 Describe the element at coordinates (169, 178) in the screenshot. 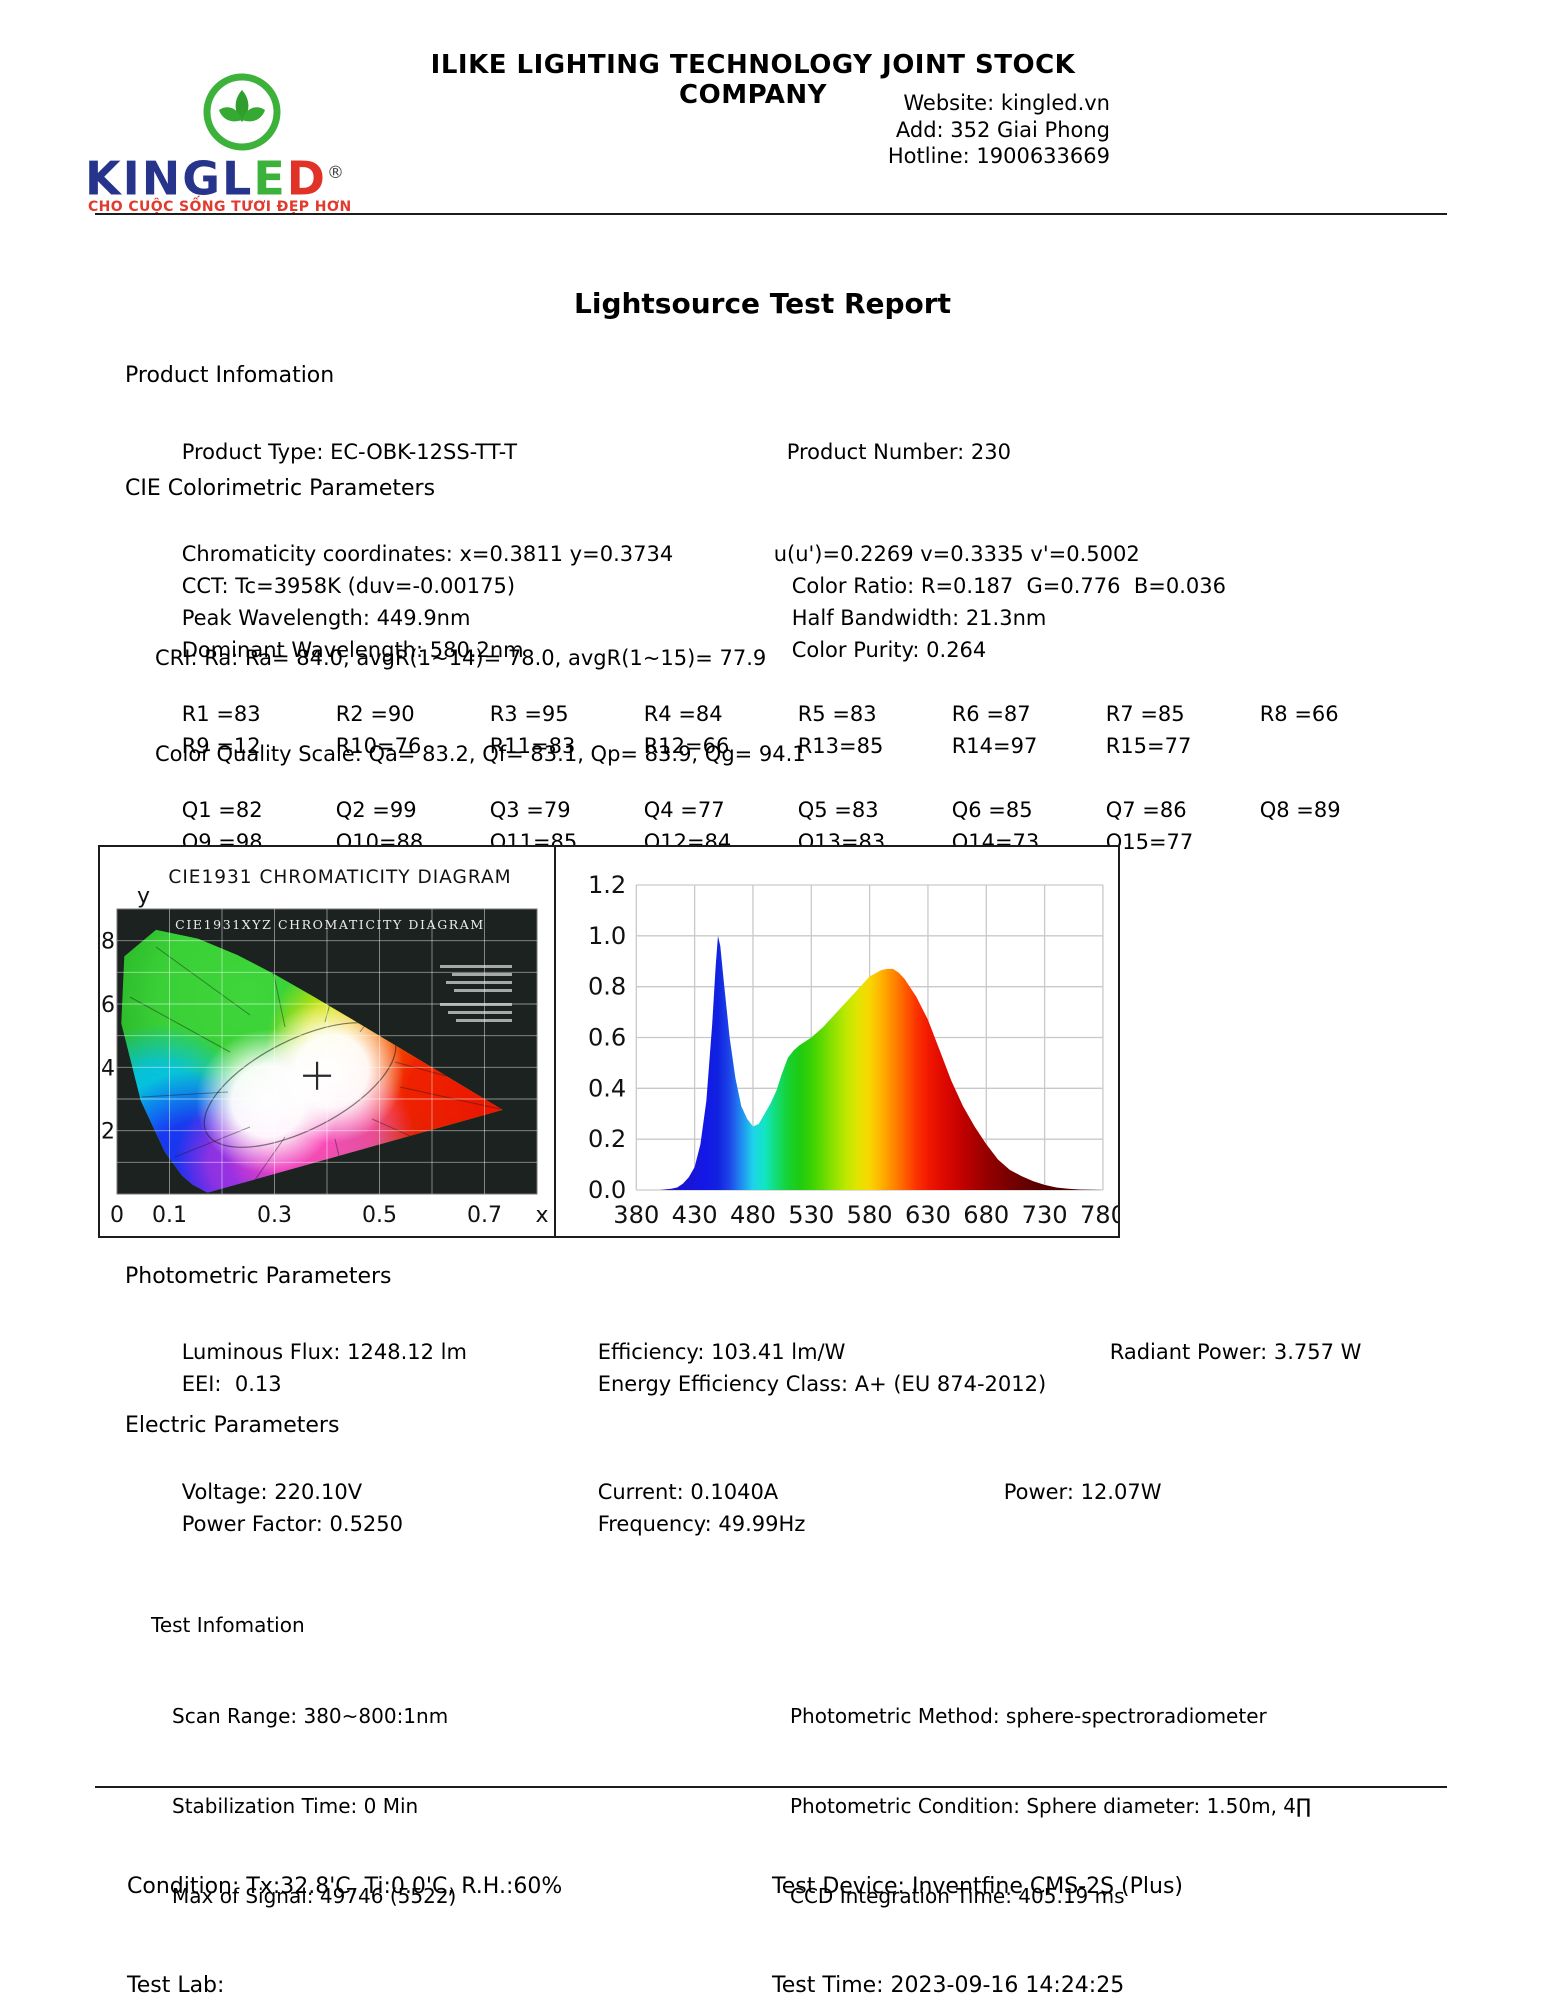

I see `brand-kingl: KINGL` at that location.